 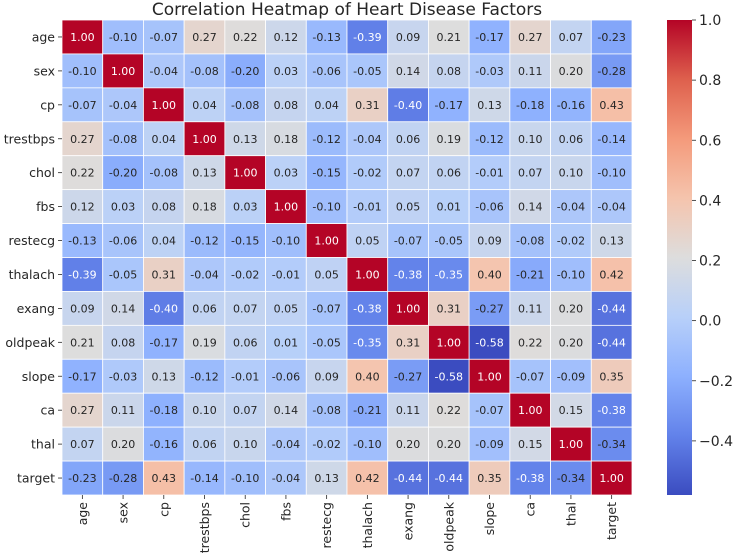 I want to click on colorbar-tick-label: 0.4, so click(x=710, y=201).